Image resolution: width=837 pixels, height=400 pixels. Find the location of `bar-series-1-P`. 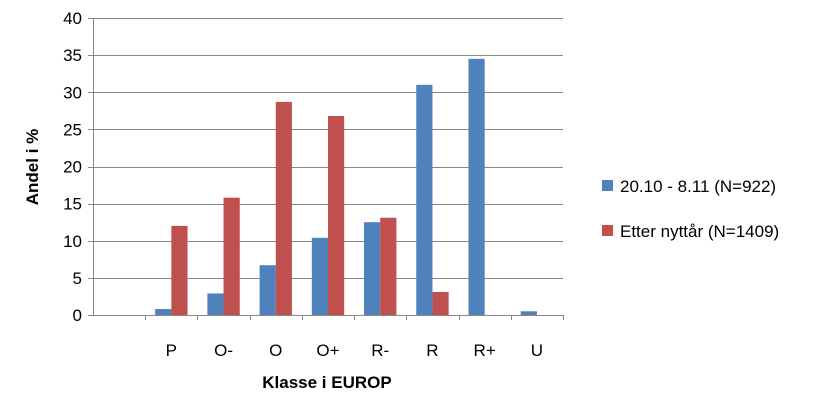

bar-series-1-P is located at coordinates (163, 312).